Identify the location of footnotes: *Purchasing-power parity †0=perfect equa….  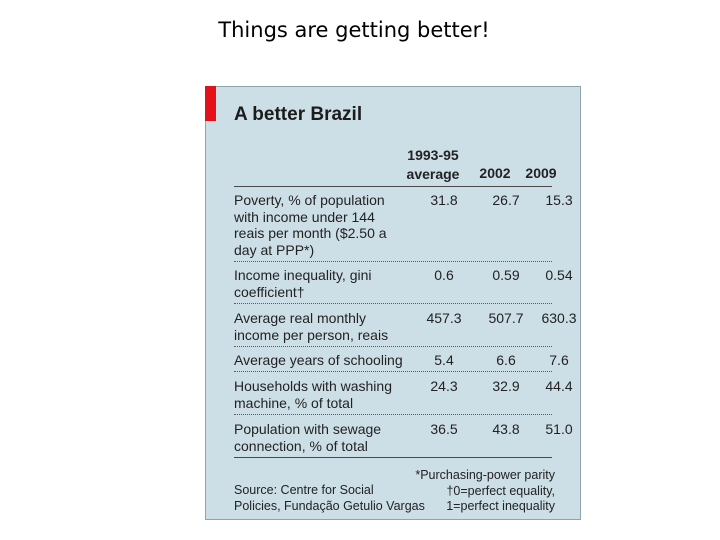
(485, 491).